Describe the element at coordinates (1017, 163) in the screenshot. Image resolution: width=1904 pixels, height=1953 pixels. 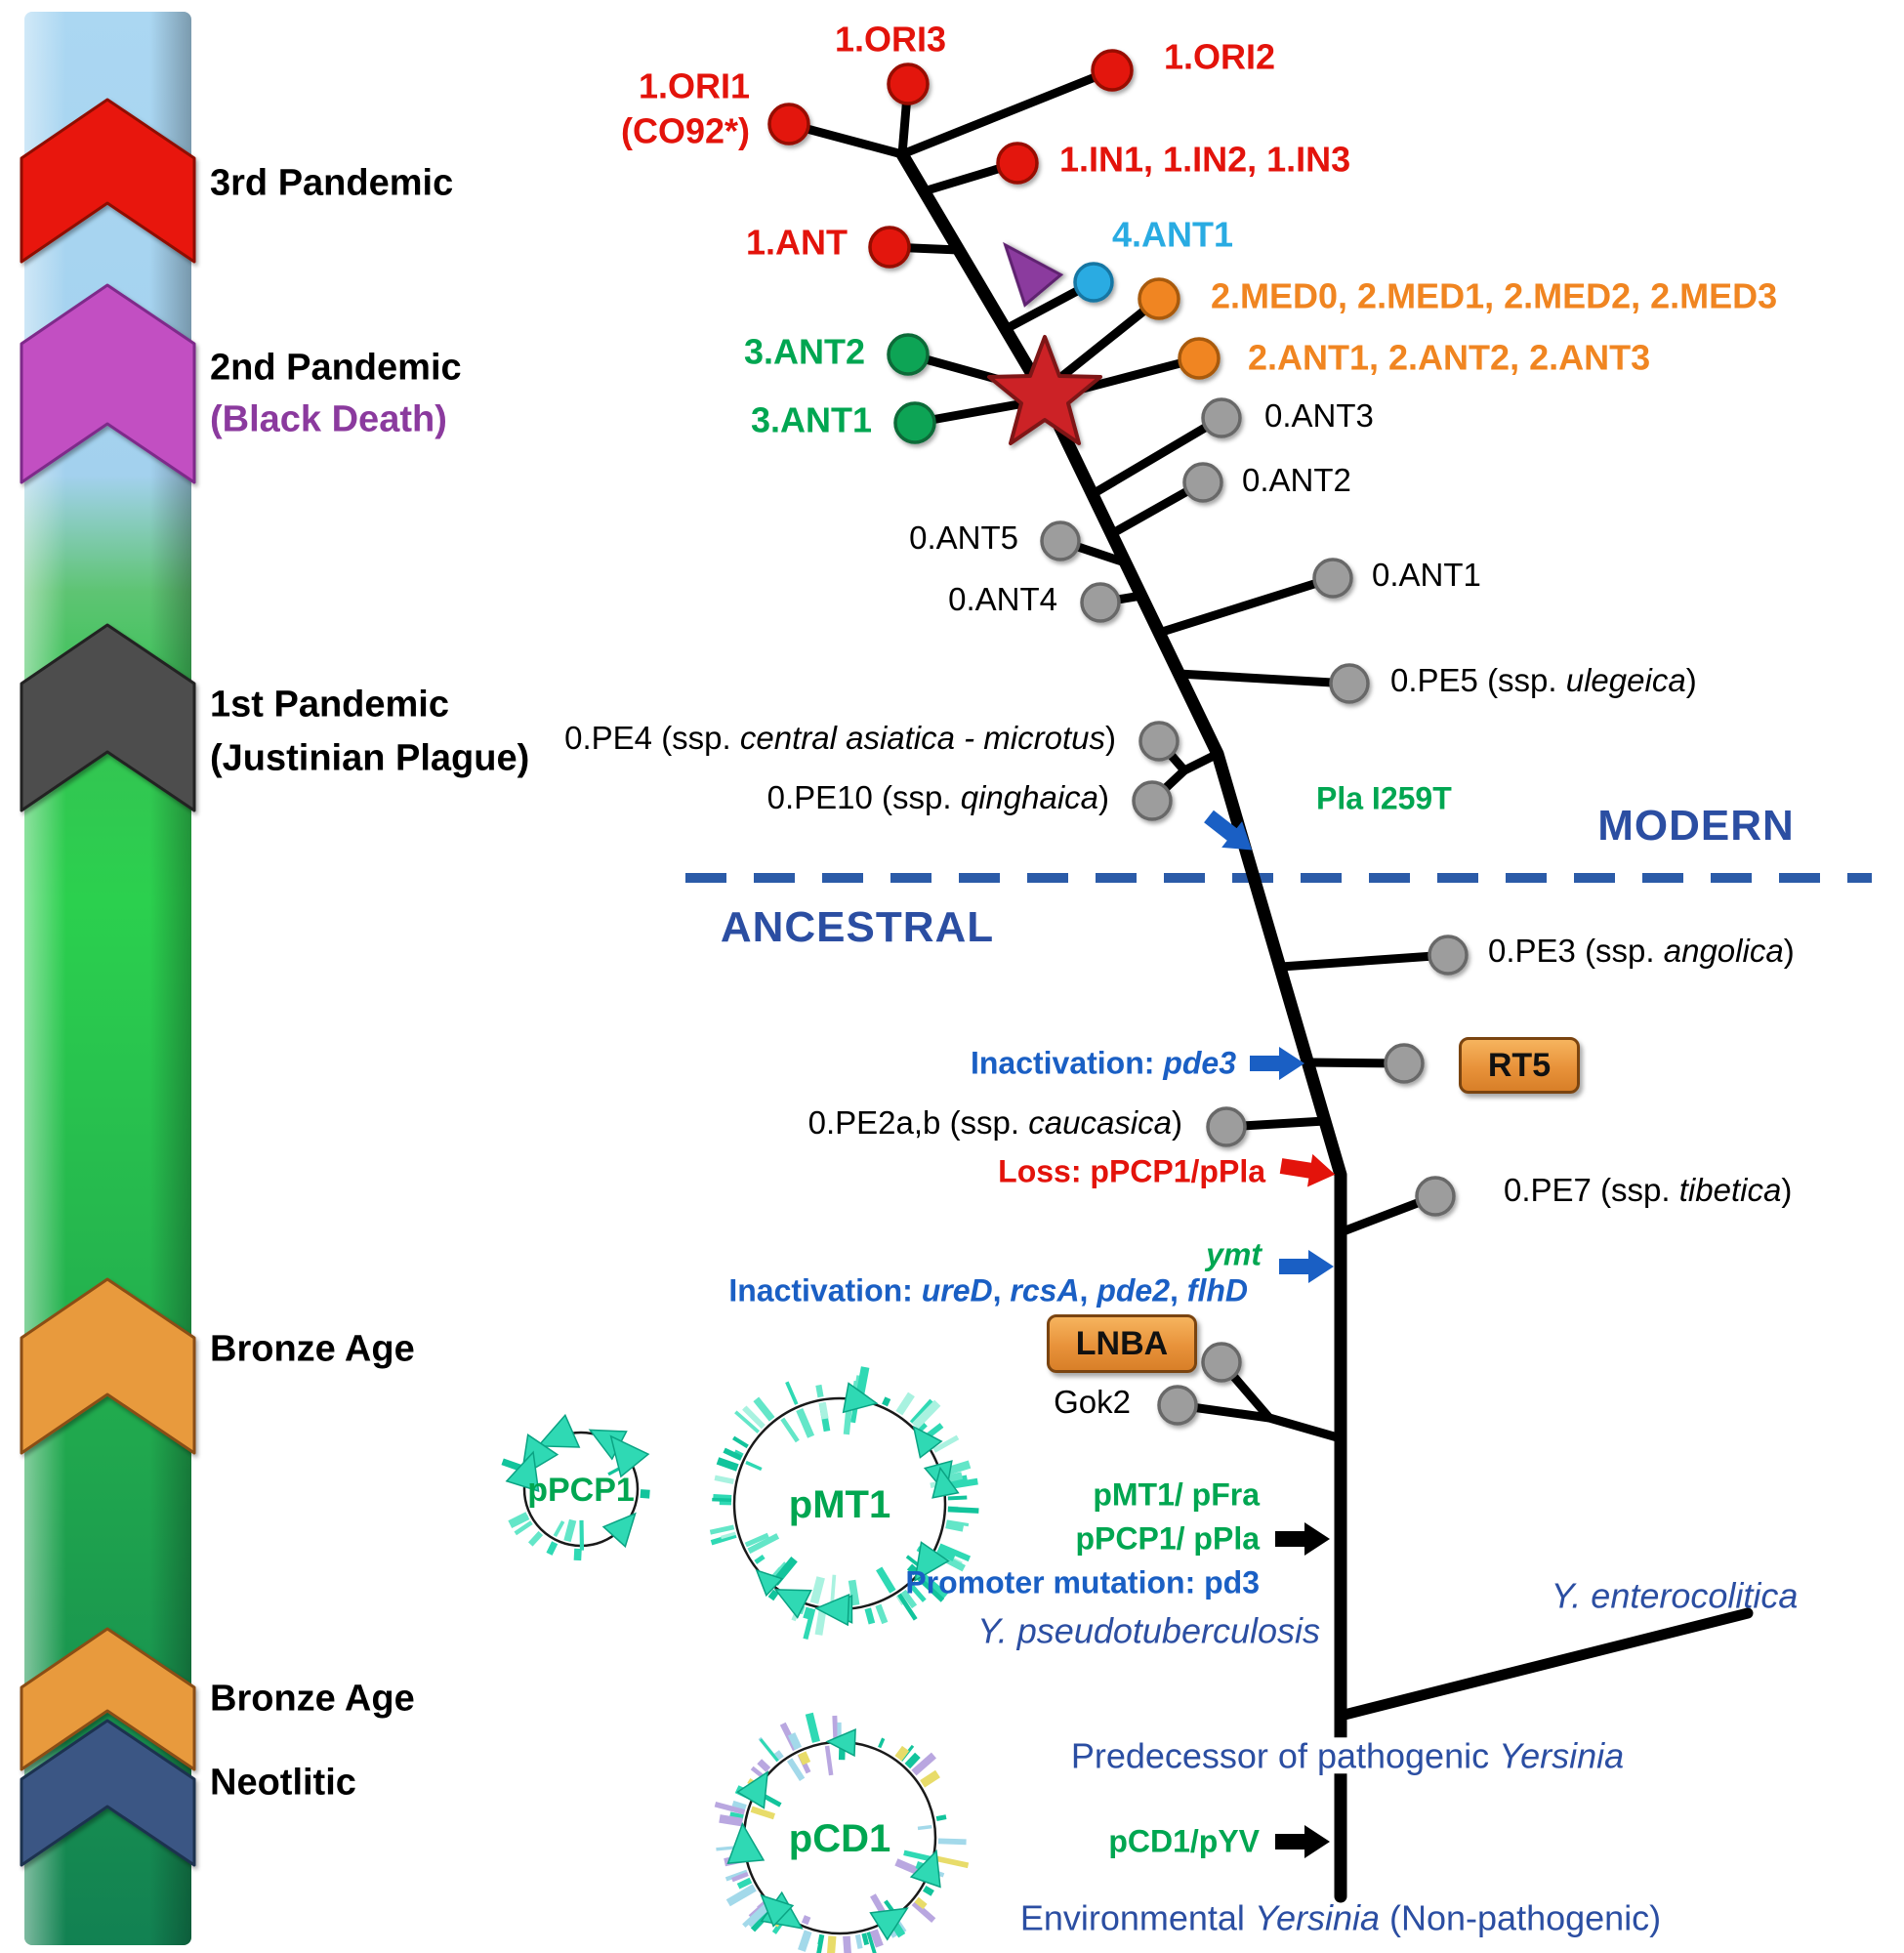
I see `tree-node-in123` at that location.